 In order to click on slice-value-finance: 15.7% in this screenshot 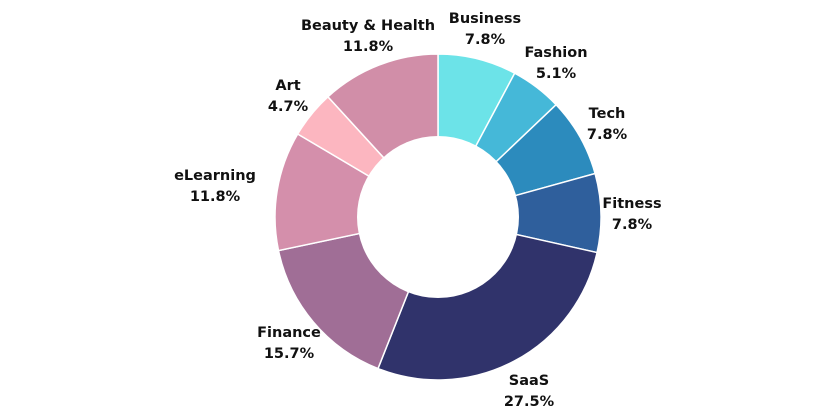, I will do `click(289, 354)`.